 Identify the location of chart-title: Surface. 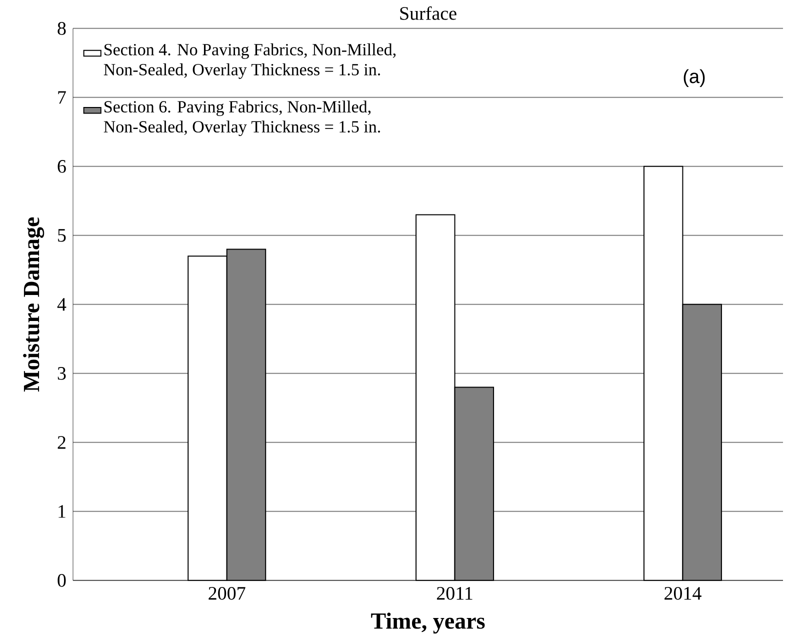
(428, 13).